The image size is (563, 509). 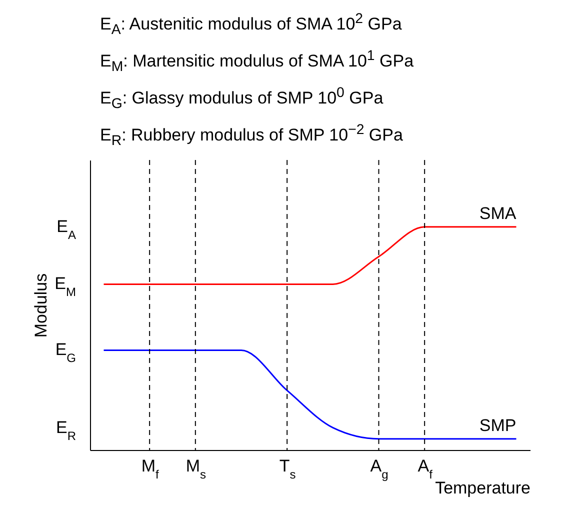 What do you see at coordinates (242, 99) in the screenshot?
I see `text: E$_{G}$: Glassy modulus of SMP 10$^{0}$ GPa` at bounding box center [242, 99].